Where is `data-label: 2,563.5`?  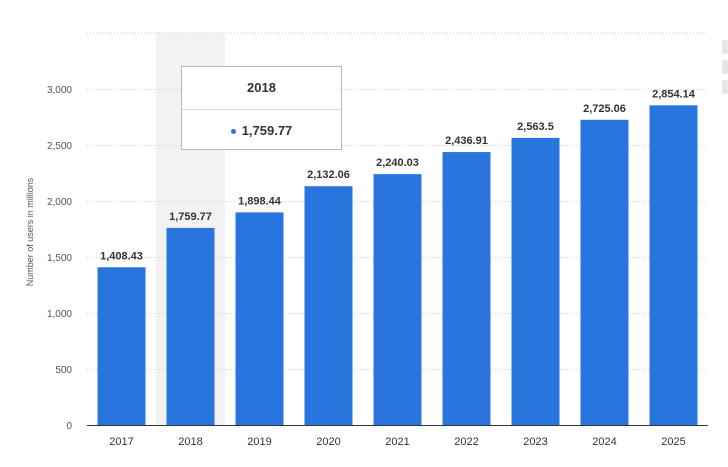
data-label: 2,563.5 is located at coordinates (535, 127).